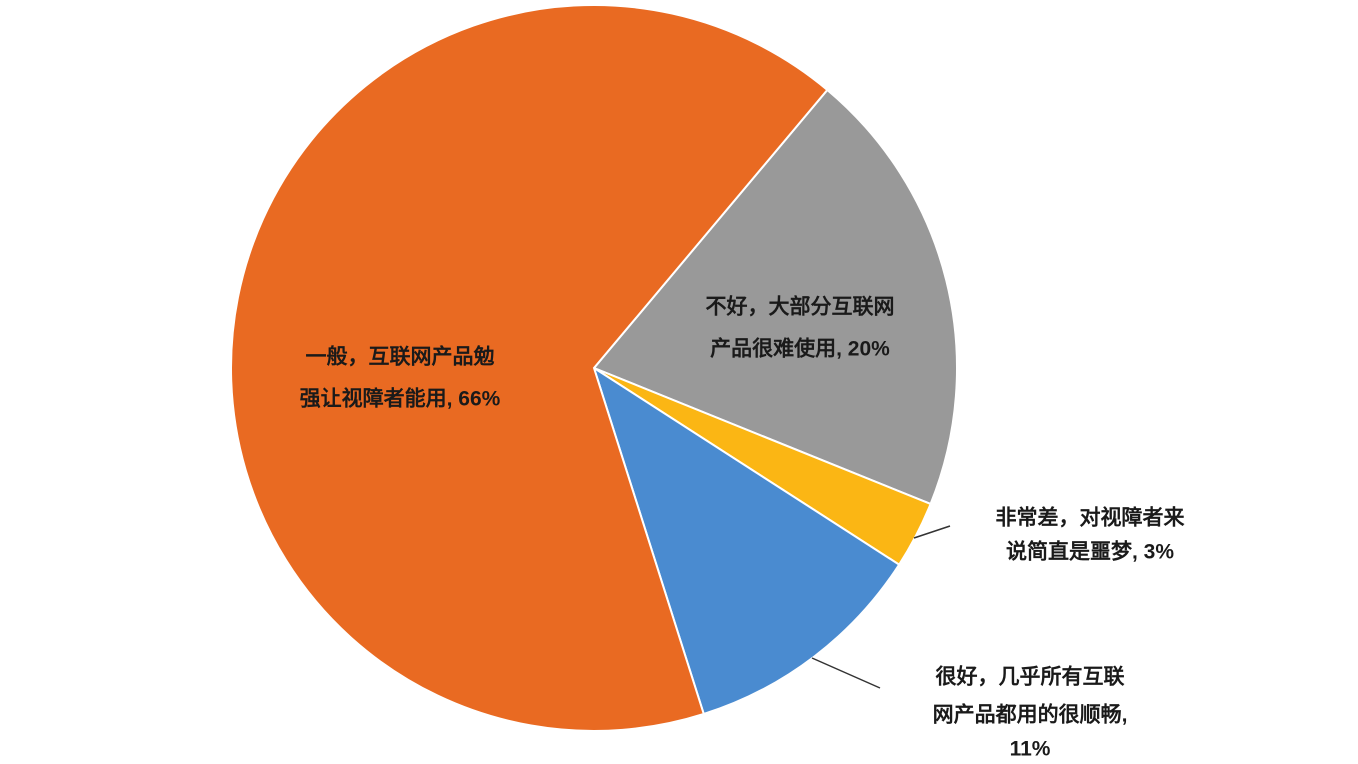 This screenshot has height=764, width=1358. I want to click on data-label: 11%, so click(1030, 749).